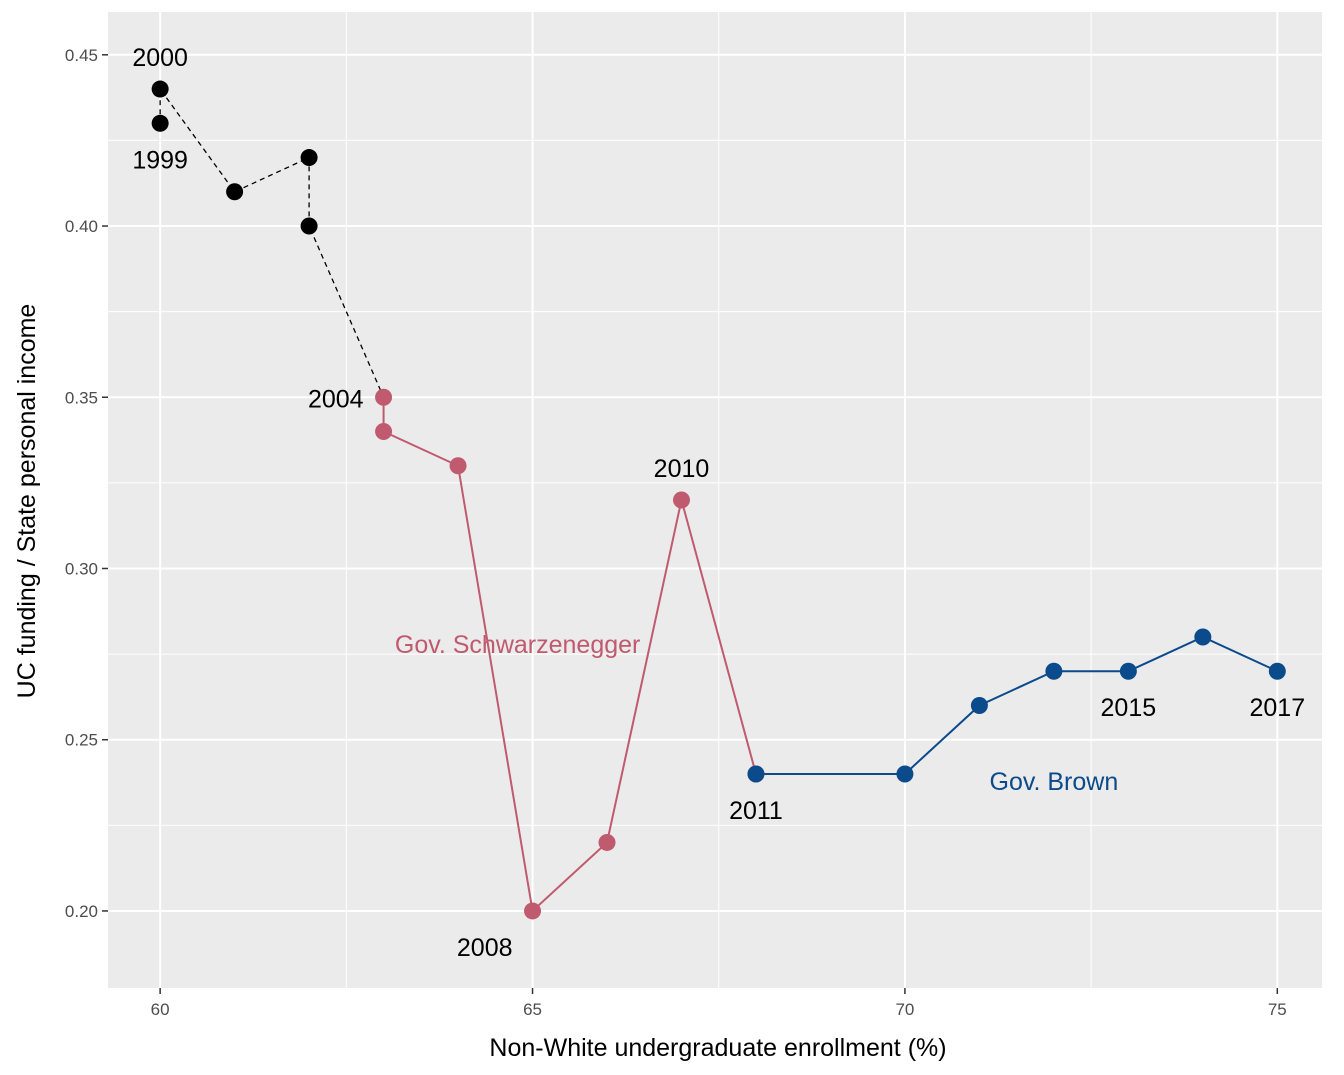  Describe the element at coordinates (81, 226) in the screenshot. I see `y-tick-label: 0.40` at that location.